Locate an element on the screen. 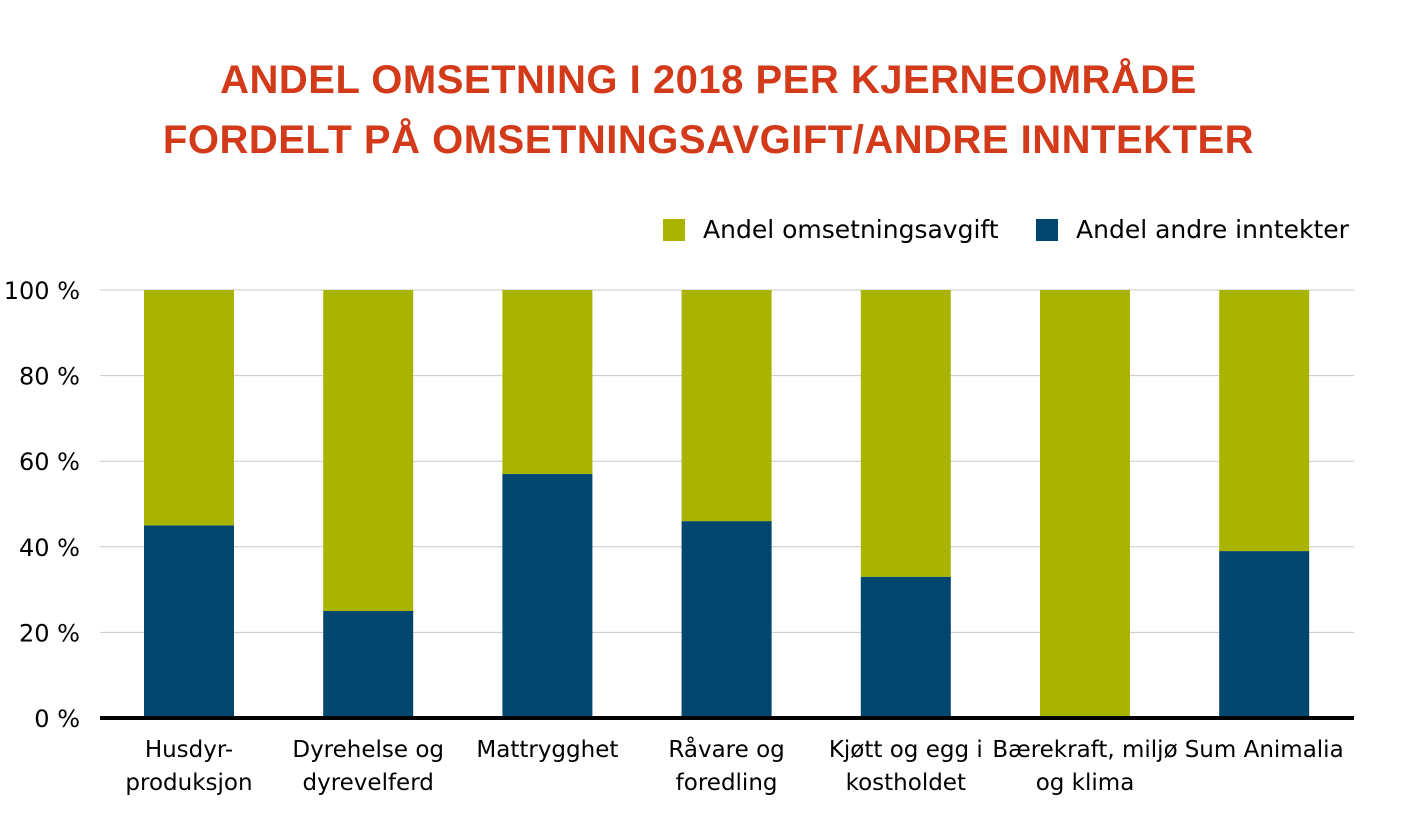 The height and width of the screenshot is (827, 1417). x-tick-label: Dyrehelse og is located at coordinates (368, 750).